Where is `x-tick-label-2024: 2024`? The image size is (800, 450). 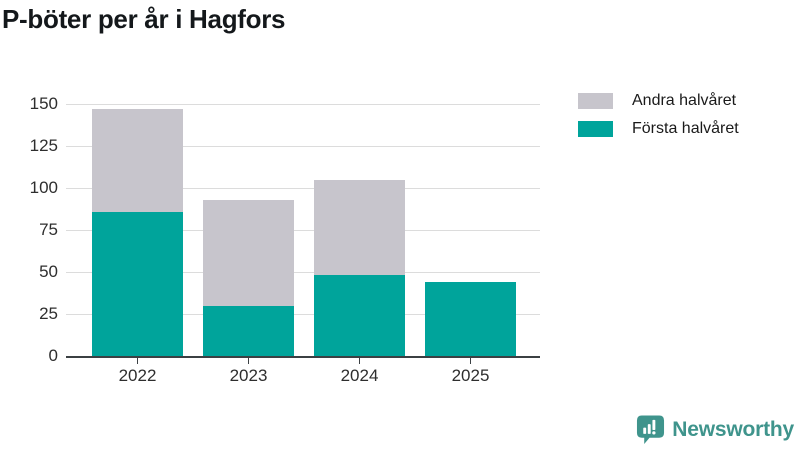
x-tick-label-2024: 2024 is located at coordinates (359, 375).